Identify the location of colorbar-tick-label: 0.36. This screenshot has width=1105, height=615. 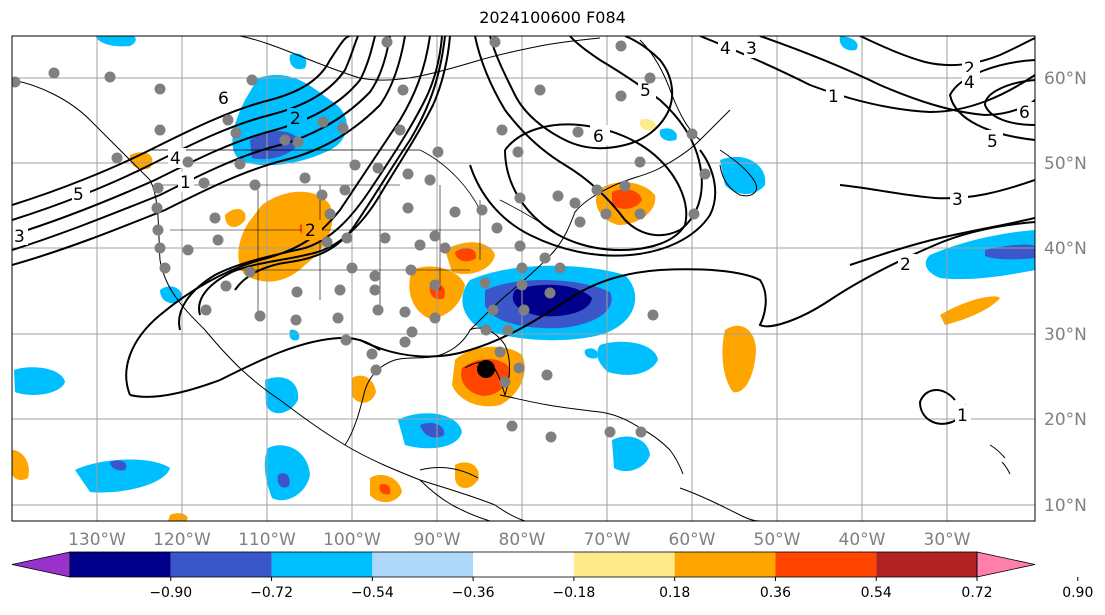
(775, 593).